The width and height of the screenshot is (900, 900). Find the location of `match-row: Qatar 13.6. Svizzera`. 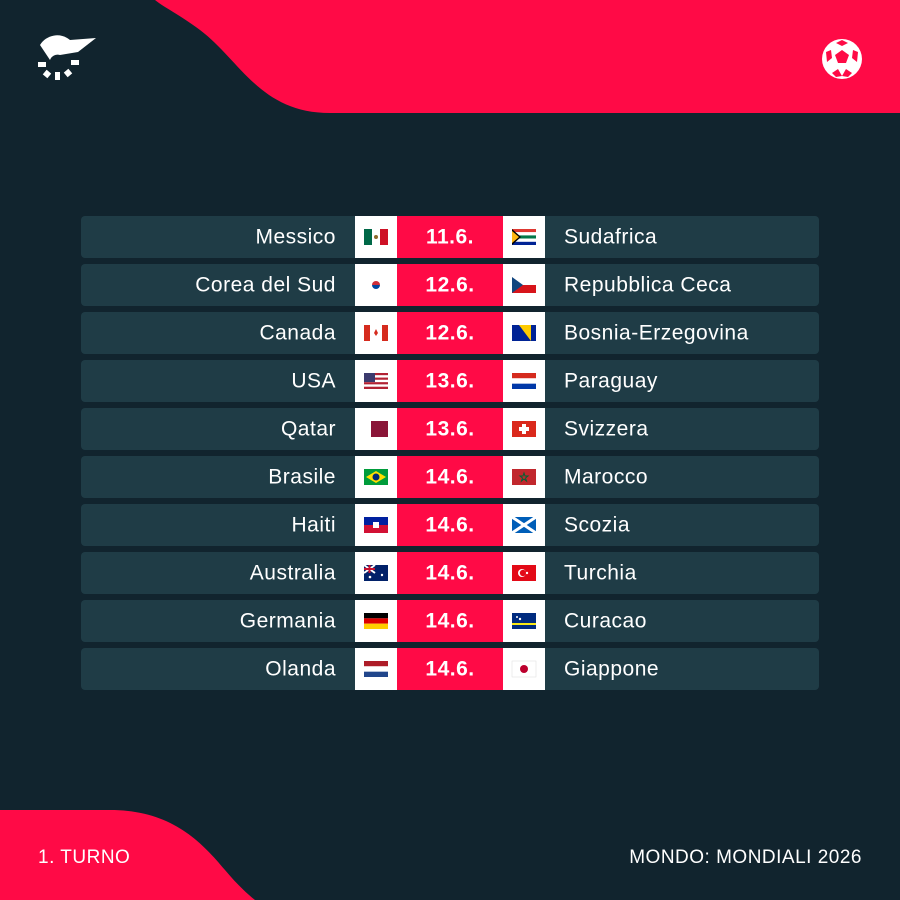

match-row: Qatar 13.6. Svizzera is located at coordinates (450, 429).